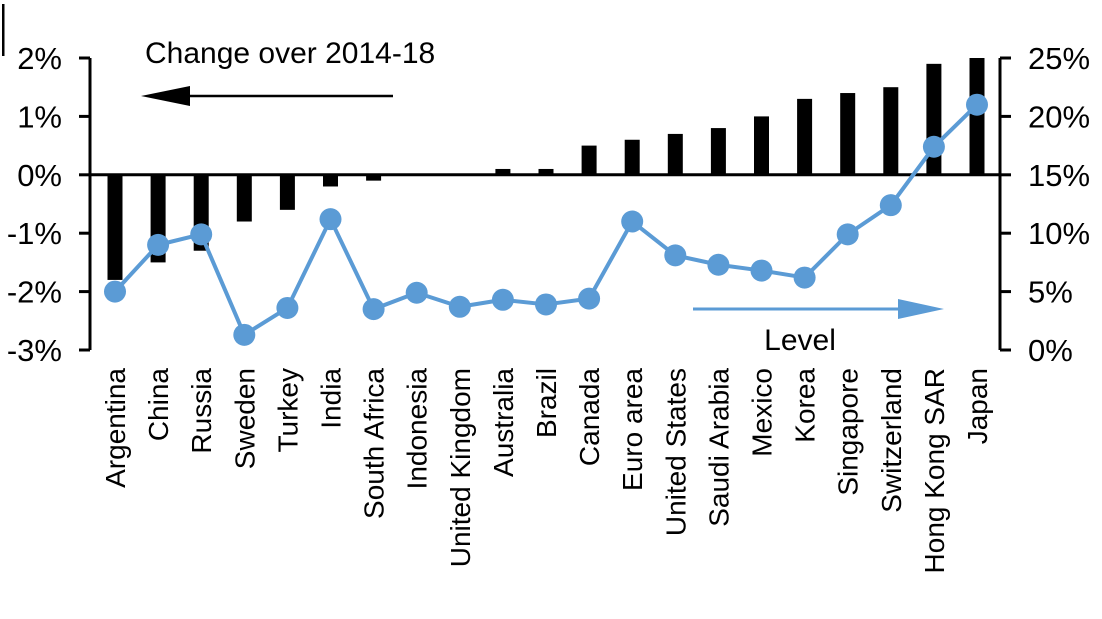 The width and height of the screenshot is (1102, 619). I want to click on category-label-switzerland: Switzerland, so click(891, 440).